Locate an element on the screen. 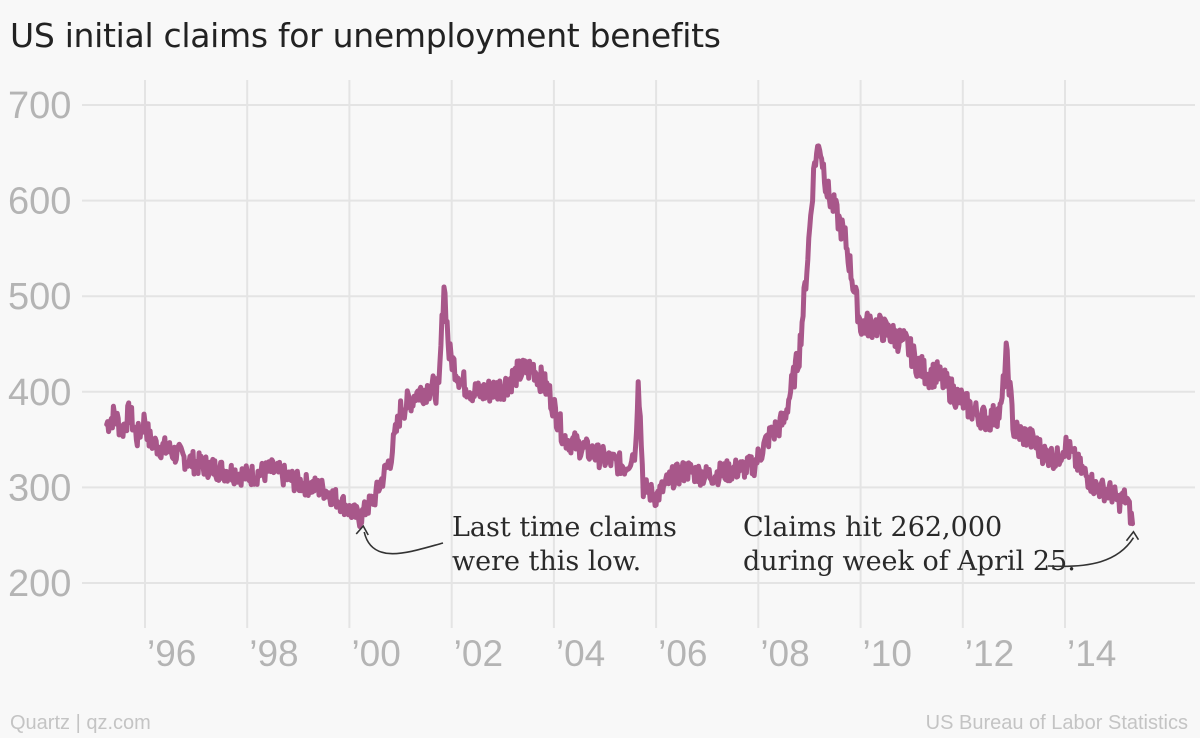 This screenshot has height=738, width=1200. x-tick-label: ’00 is located at coordinates (375, 653).